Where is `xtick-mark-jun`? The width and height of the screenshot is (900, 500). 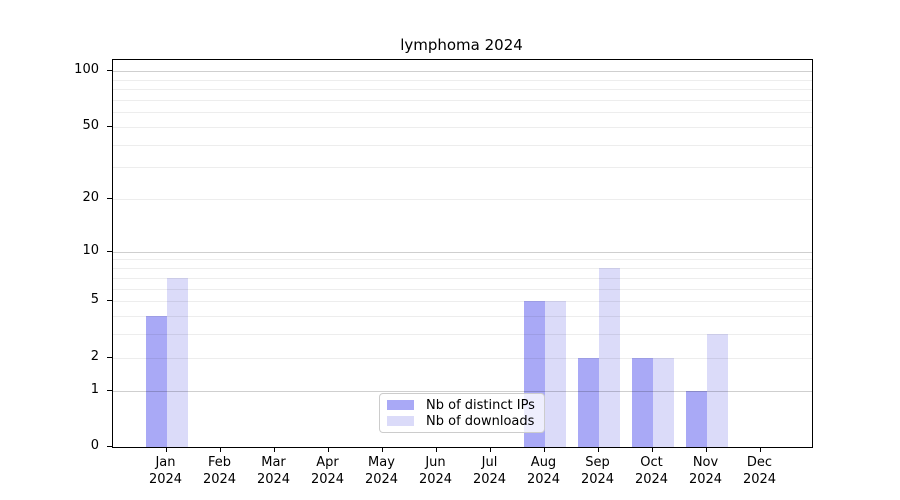
xtick-mark-jun is located at coordinates (436, 449).